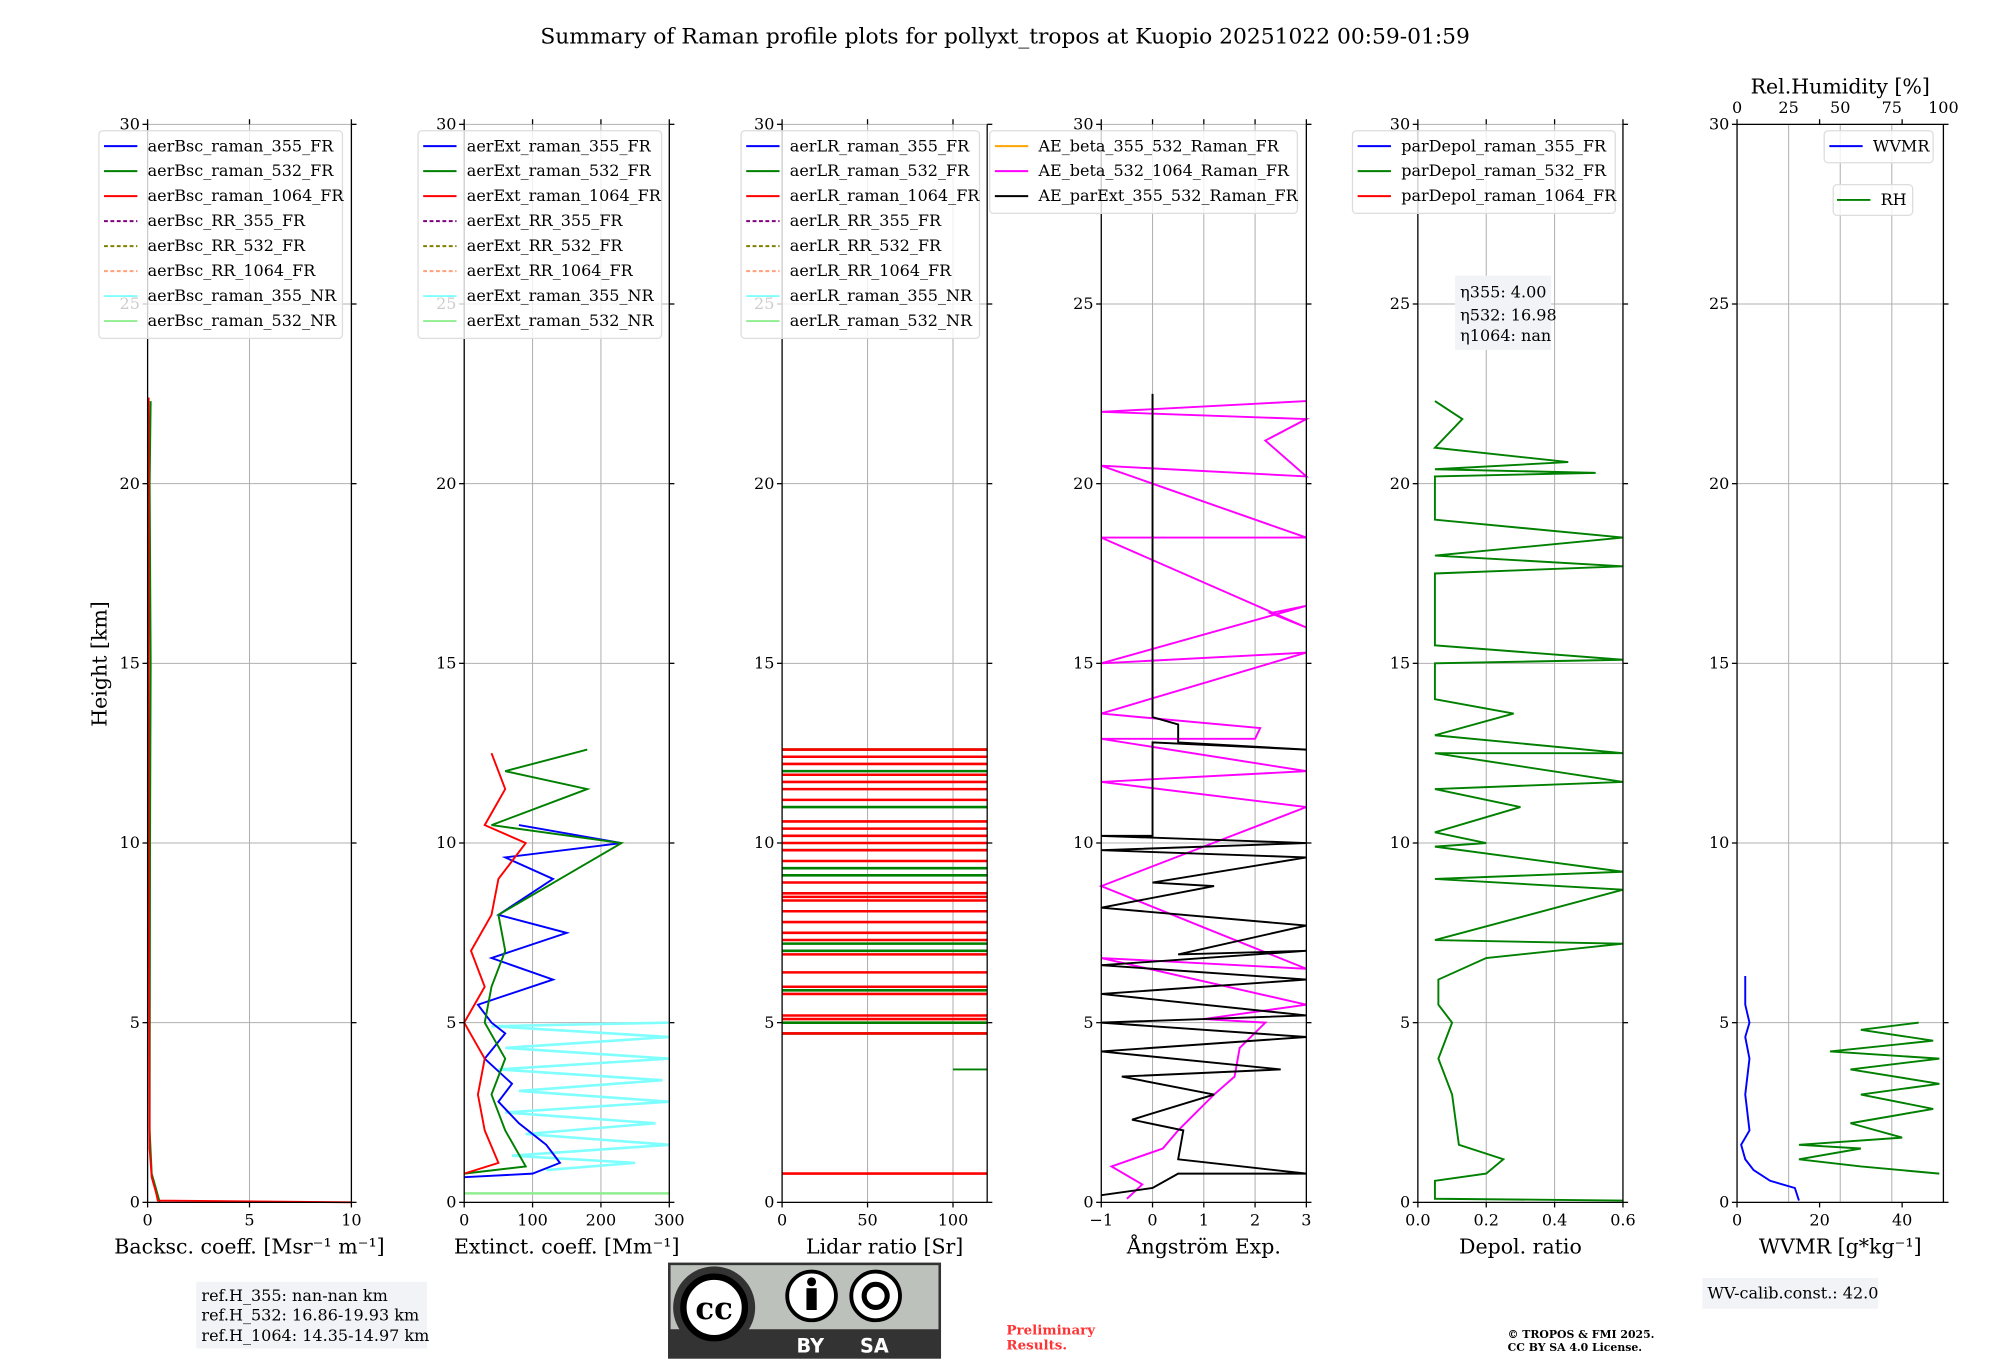  What do you see at coordinates (805, 1310) in the screenshot?
I see `cc-by-sa-logo: cc BY SA` at bounding box center [805, 1310].